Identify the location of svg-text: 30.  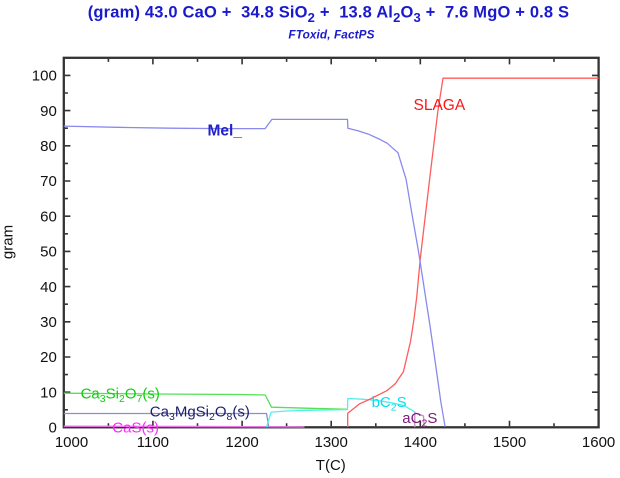
(48, 322).